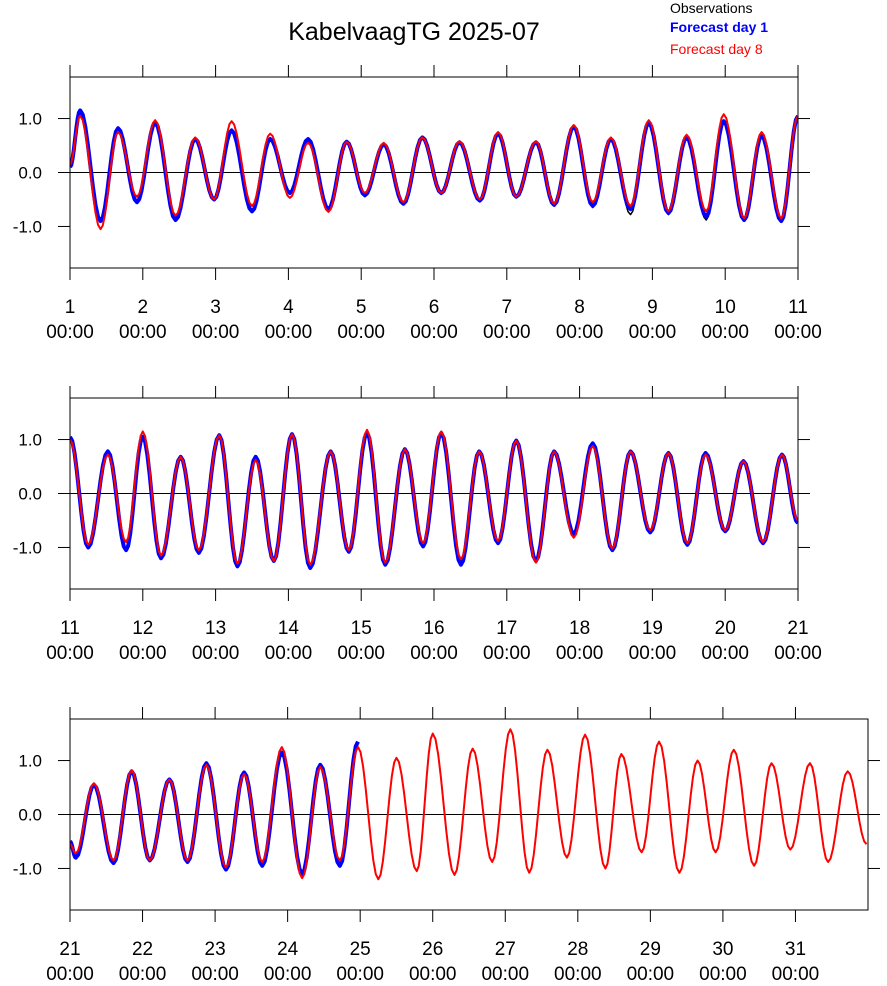  I want to click on x-tick-label: 23 00:00, so click(215, 962).